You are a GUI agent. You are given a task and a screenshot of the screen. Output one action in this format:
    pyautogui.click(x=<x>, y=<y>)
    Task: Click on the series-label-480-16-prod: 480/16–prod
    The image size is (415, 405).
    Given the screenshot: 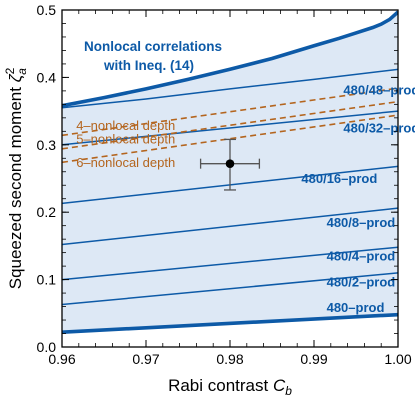 What is the action you would take?
    pyautogui.click(x=339, y=178)
    